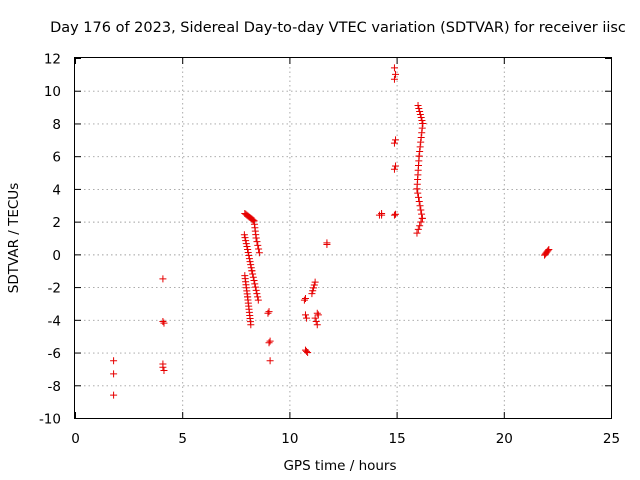 The width and height of the screenshot is (640, 480). I want to click on y-tick-label: 8, so click(56, 125).